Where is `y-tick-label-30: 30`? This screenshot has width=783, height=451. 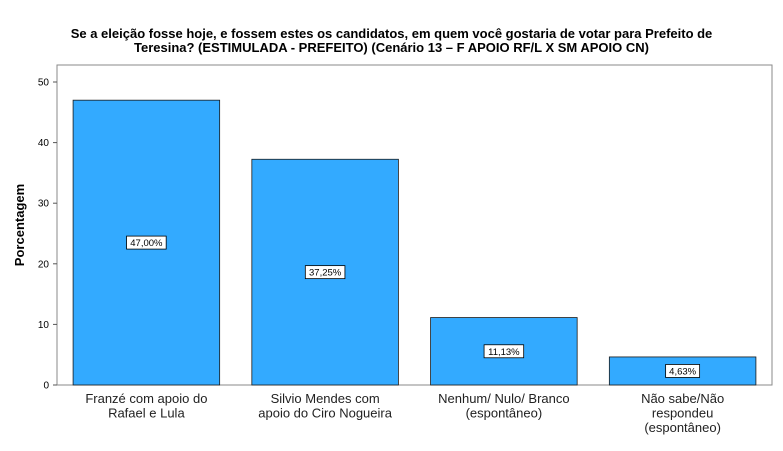
y-tick-label-30: 30 is located at coordinates (44, 204).